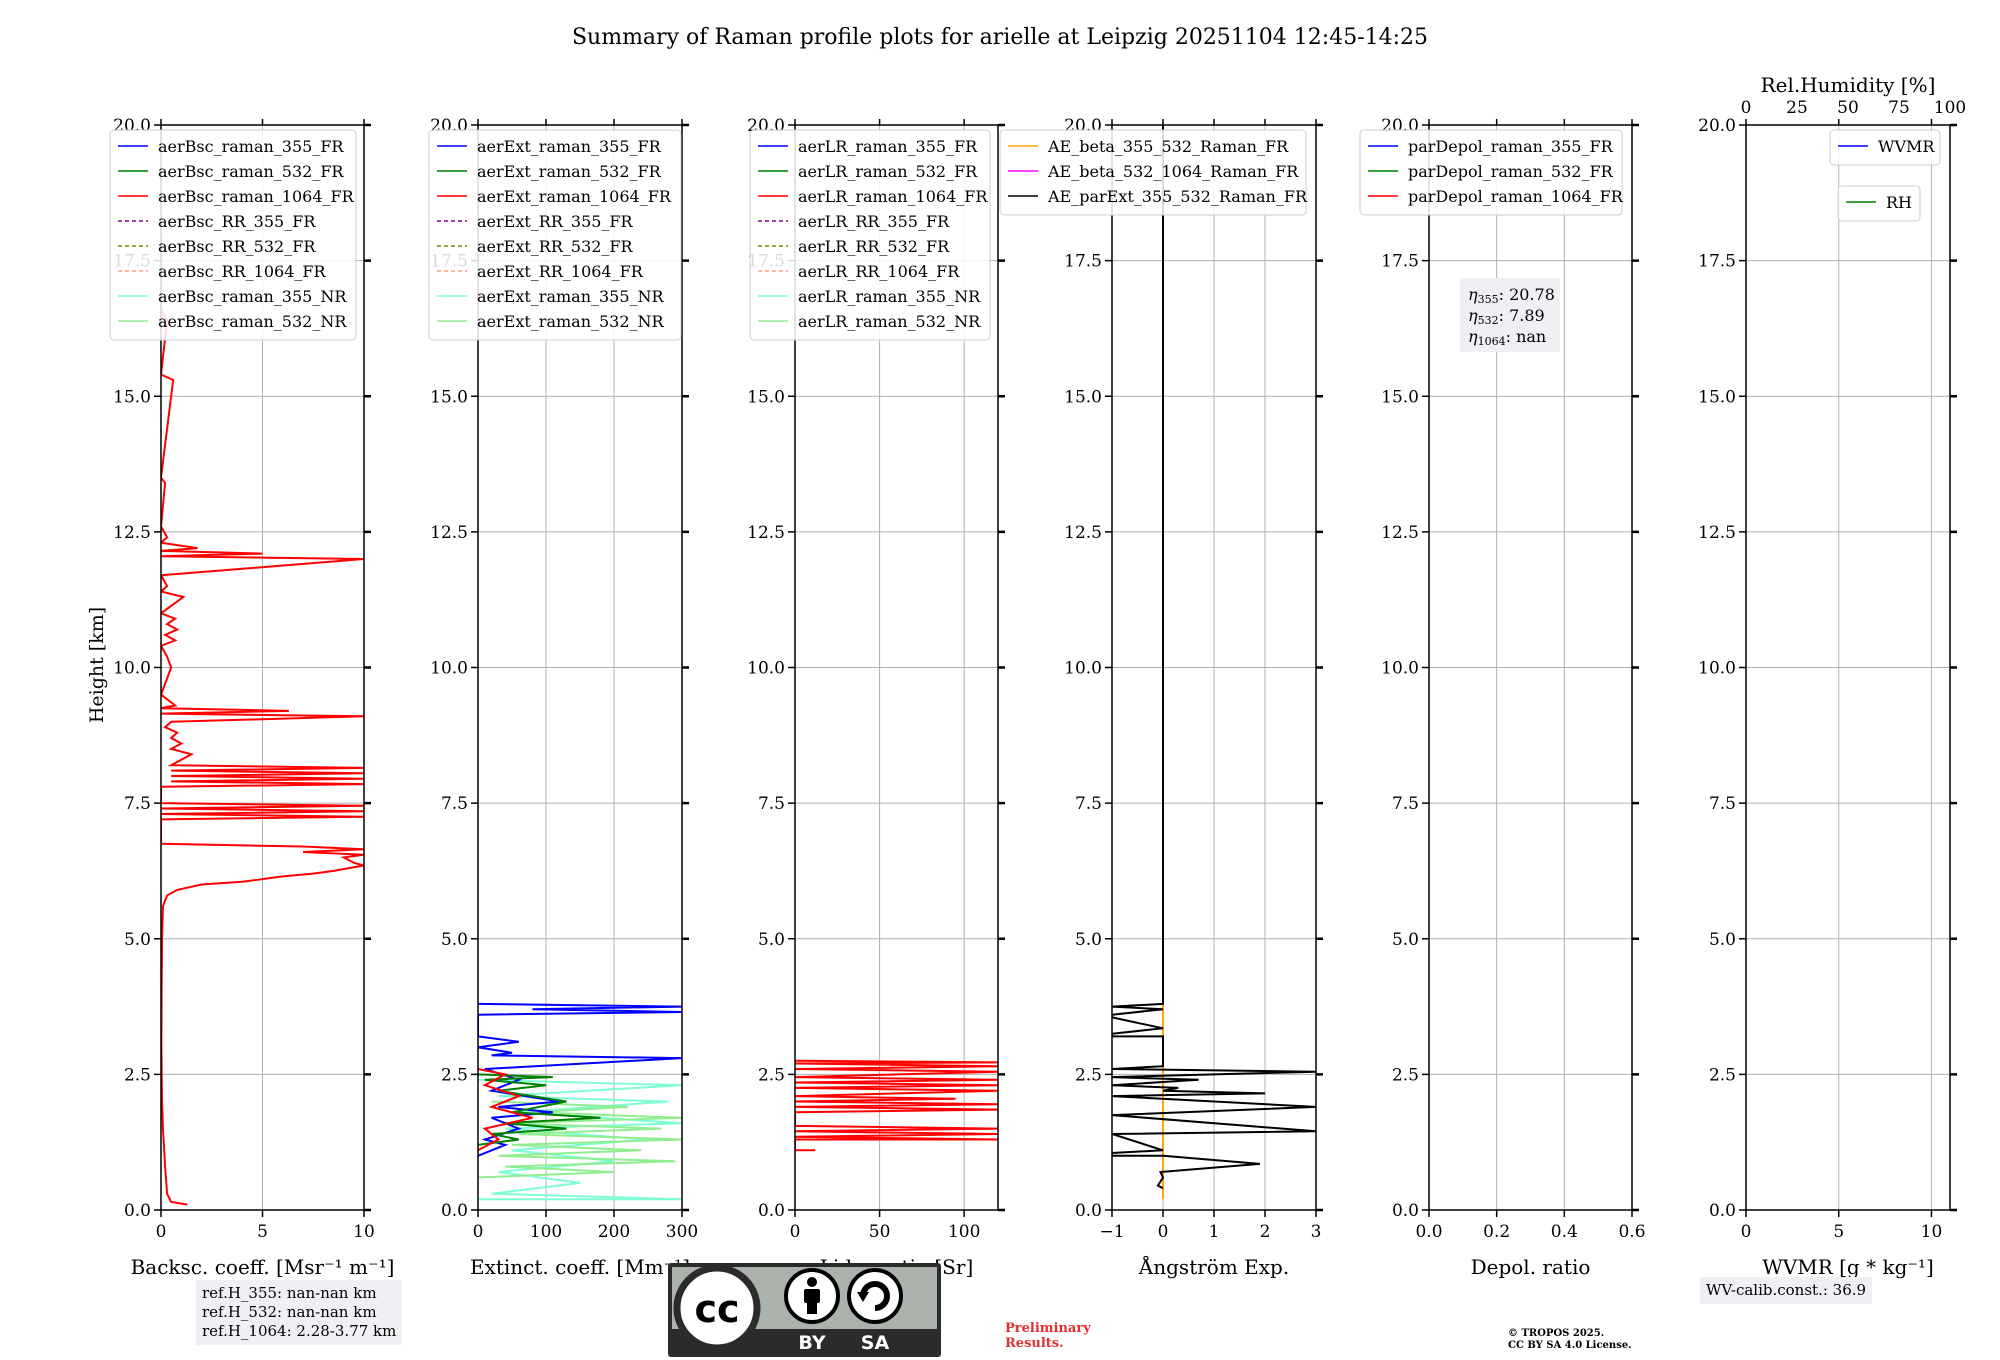 The width and height of the screenshot is (2000, 1360). I want to click on series-line-AE_parExt_355_532_Raman_FR, so click(1214, 657).